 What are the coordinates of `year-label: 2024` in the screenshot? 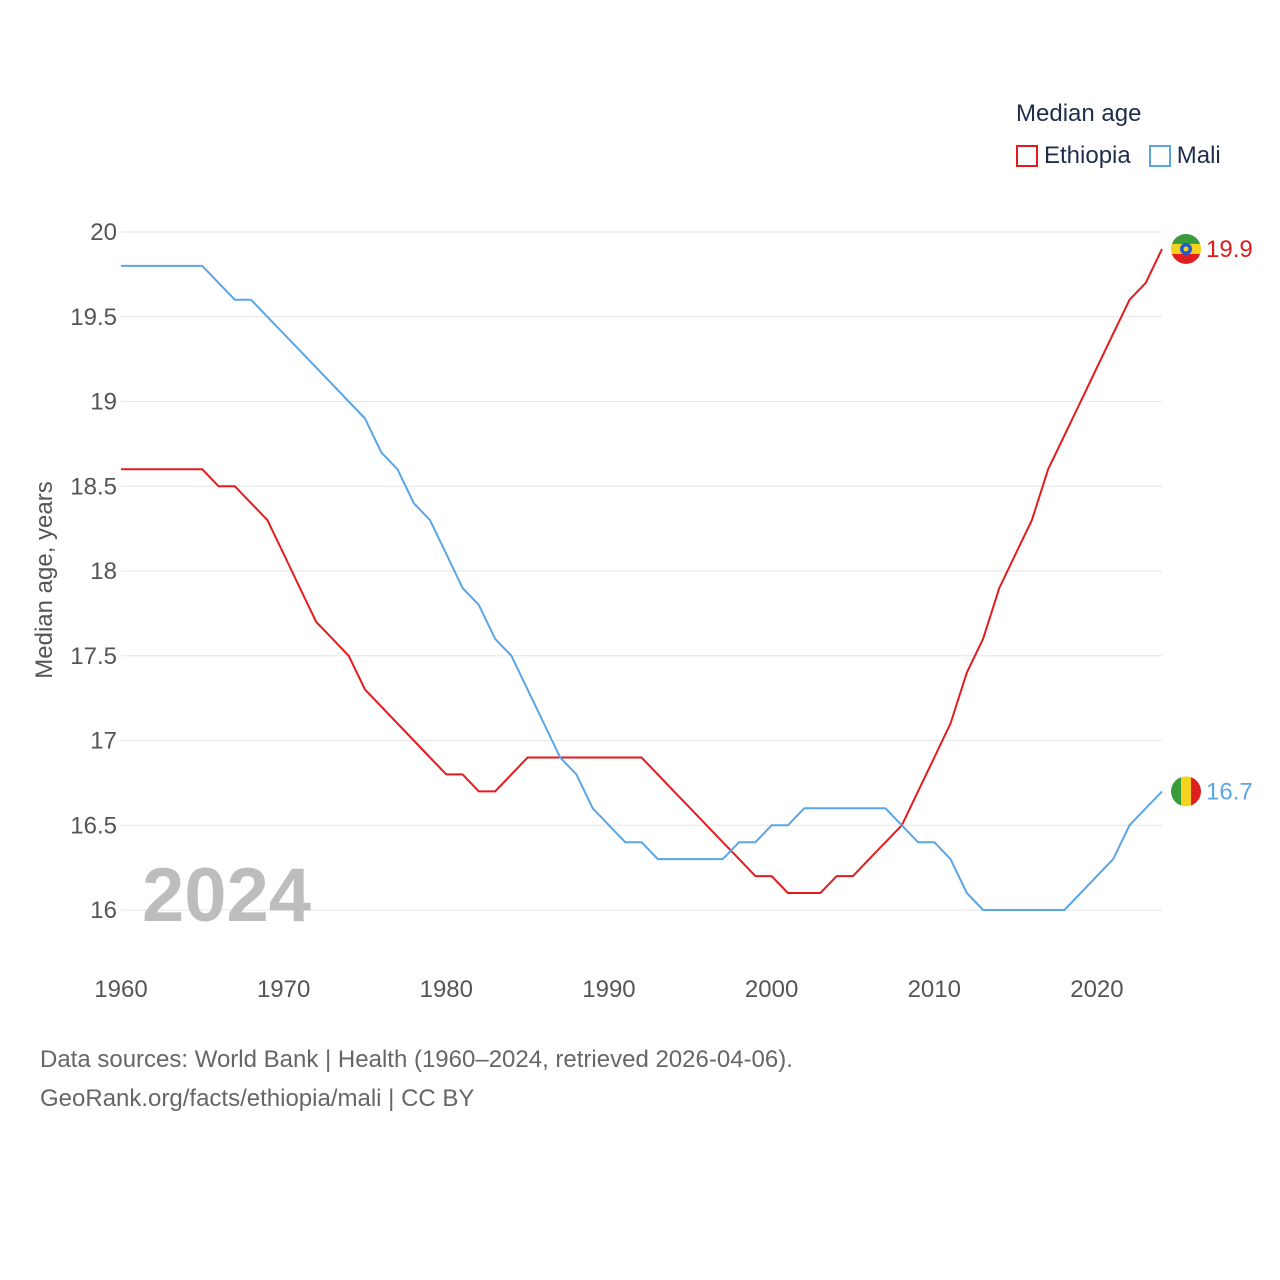 It's located at (226, 895).